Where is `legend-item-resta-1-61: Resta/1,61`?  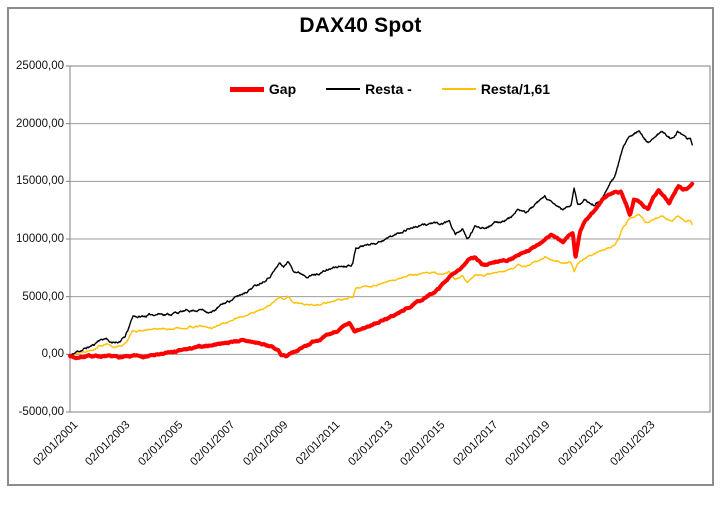
legend-item-resta-1-61: Resta/1,61 is located at coordinates (496, 89).